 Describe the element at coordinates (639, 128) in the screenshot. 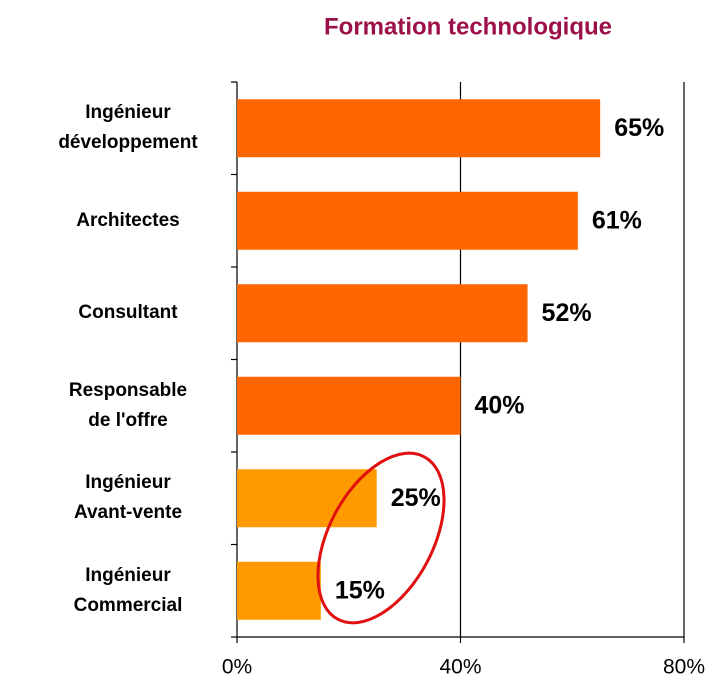

I see `value-label: 65%` at that location.